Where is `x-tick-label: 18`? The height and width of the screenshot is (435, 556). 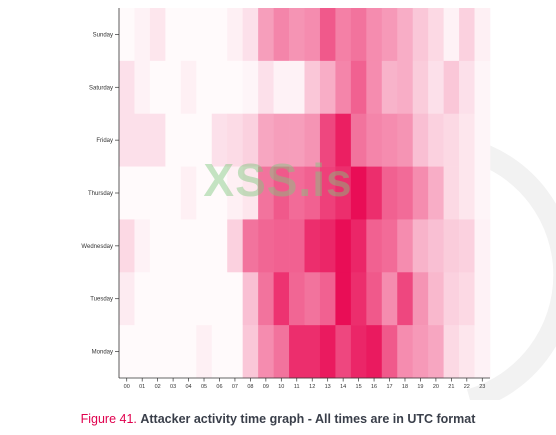
x-tick-label: 18 is located at coordinates (405, 387).